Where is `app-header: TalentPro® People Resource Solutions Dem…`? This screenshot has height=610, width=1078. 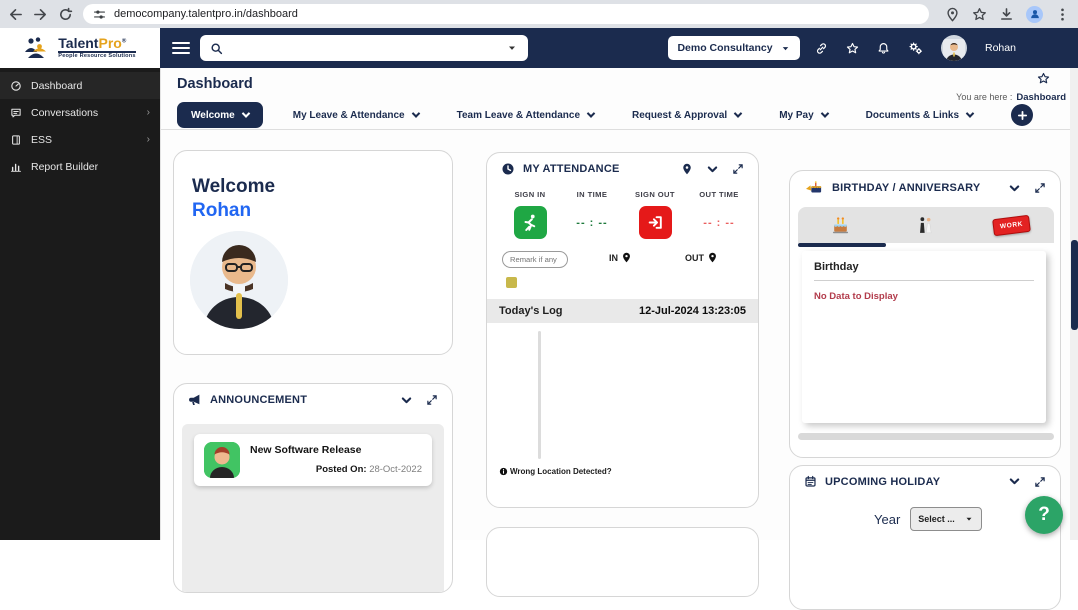 app-header: TalentPro® People Resource Solutions Dem… is located at coordinates (539, 48).